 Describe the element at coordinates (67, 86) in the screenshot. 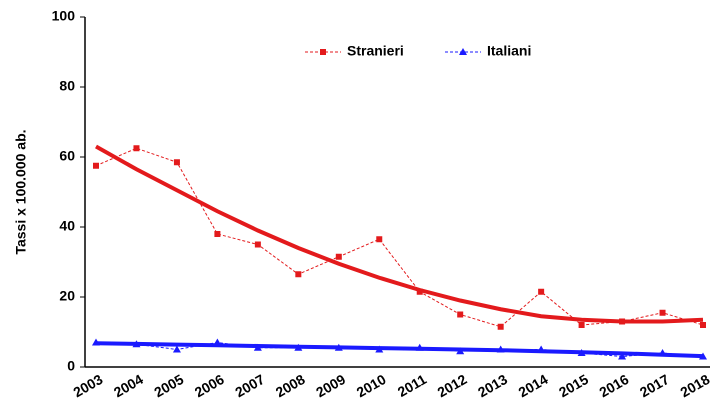

I see `y-tick-label: 80` at that location.